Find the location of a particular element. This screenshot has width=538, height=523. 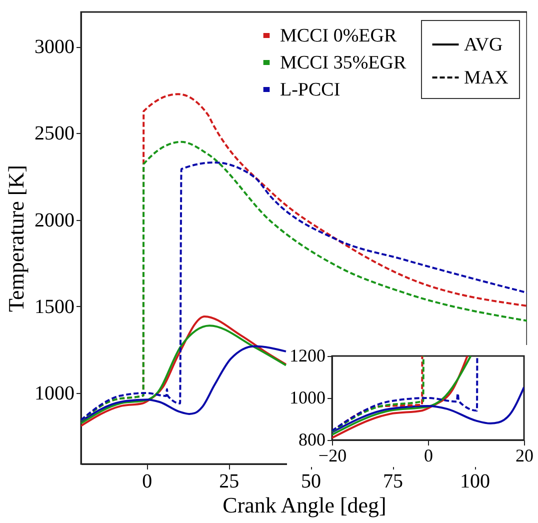

y-tick-label: 2000 is located at coordinates (54, 220).